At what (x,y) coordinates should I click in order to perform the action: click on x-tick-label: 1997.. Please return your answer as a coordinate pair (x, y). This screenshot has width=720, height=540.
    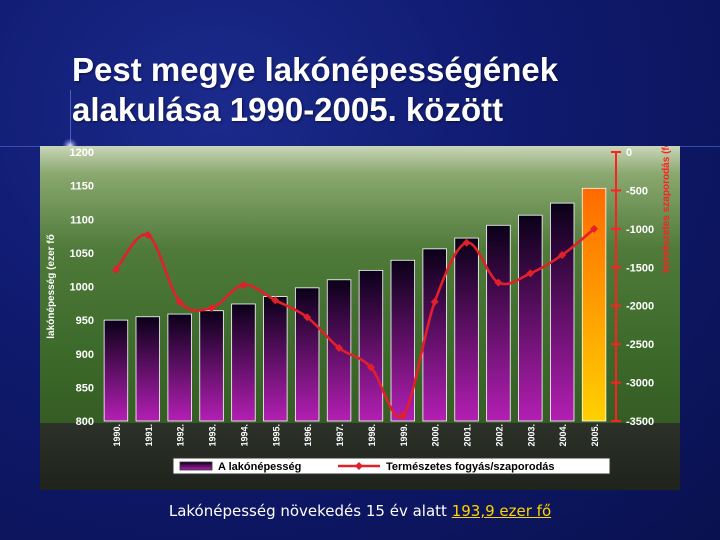
    Looking at the image, I should click on (340, 435).